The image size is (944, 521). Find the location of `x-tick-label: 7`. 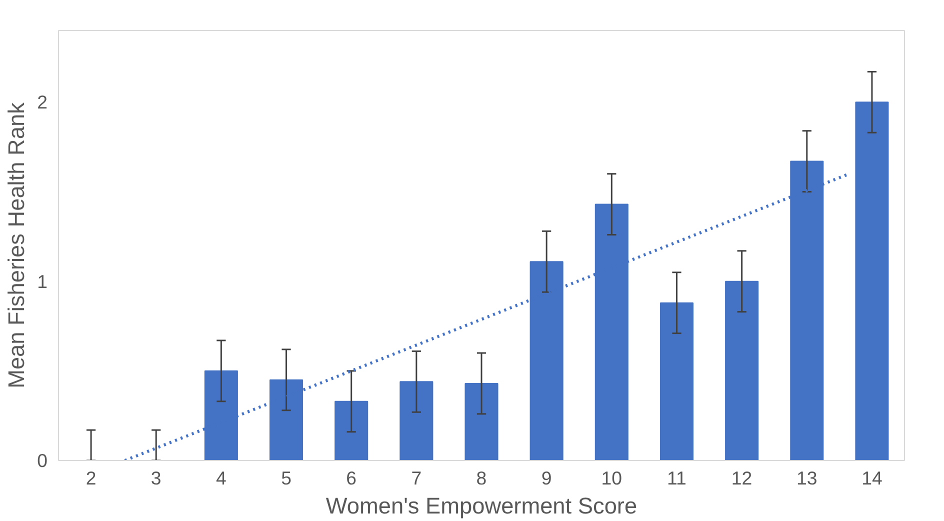

x-tick-label: 7 is located at coordinates (416, 478).